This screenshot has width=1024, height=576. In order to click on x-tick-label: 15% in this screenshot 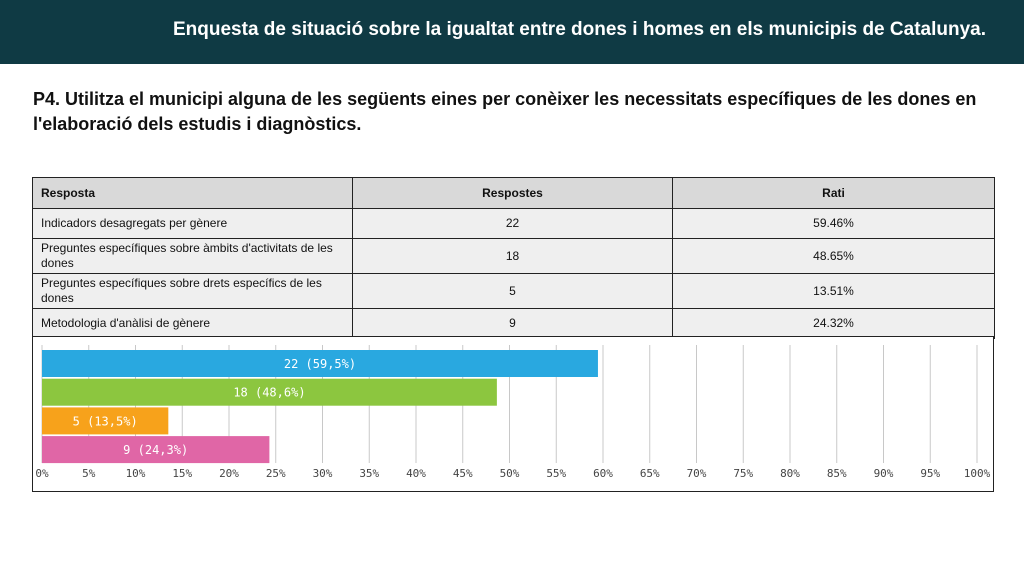, I will do `click(182, 473)`.